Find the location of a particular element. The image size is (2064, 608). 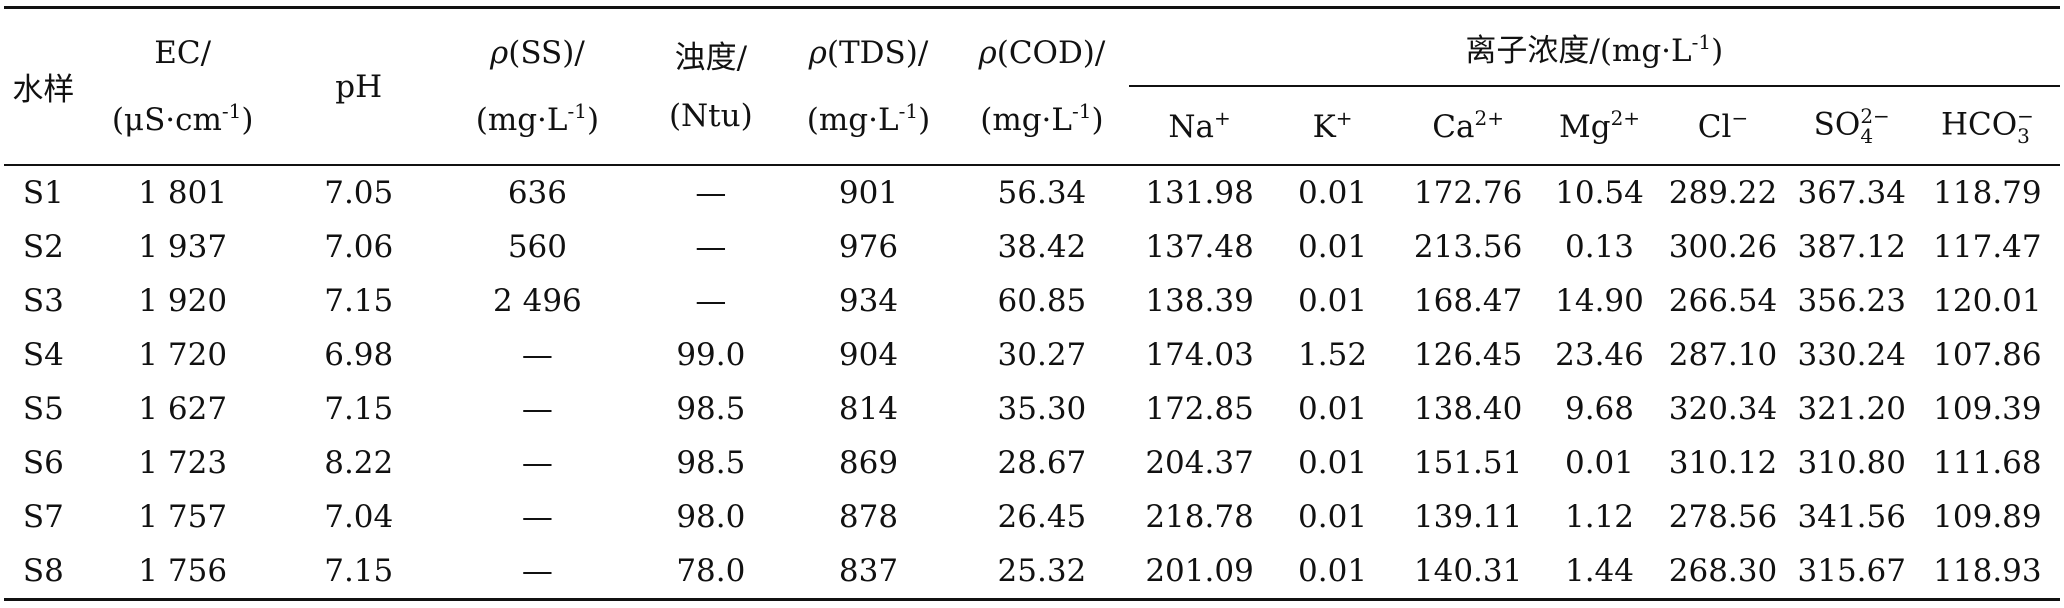

header-tds: ρ(TDS)/ (mg·L-1) is located at coordinates (868, 86).